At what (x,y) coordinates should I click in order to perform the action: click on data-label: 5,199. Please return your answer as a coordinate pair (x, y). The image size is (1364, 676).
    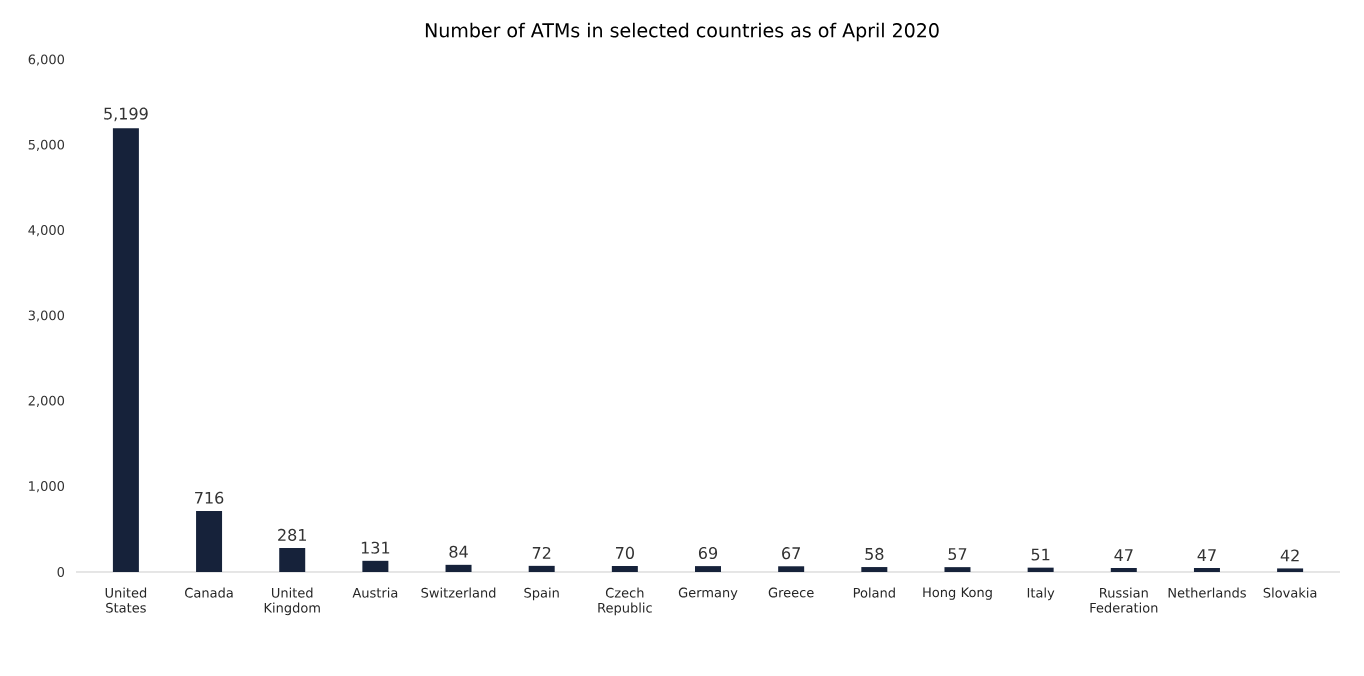
    Looking at the image, I should click on (126, 114).